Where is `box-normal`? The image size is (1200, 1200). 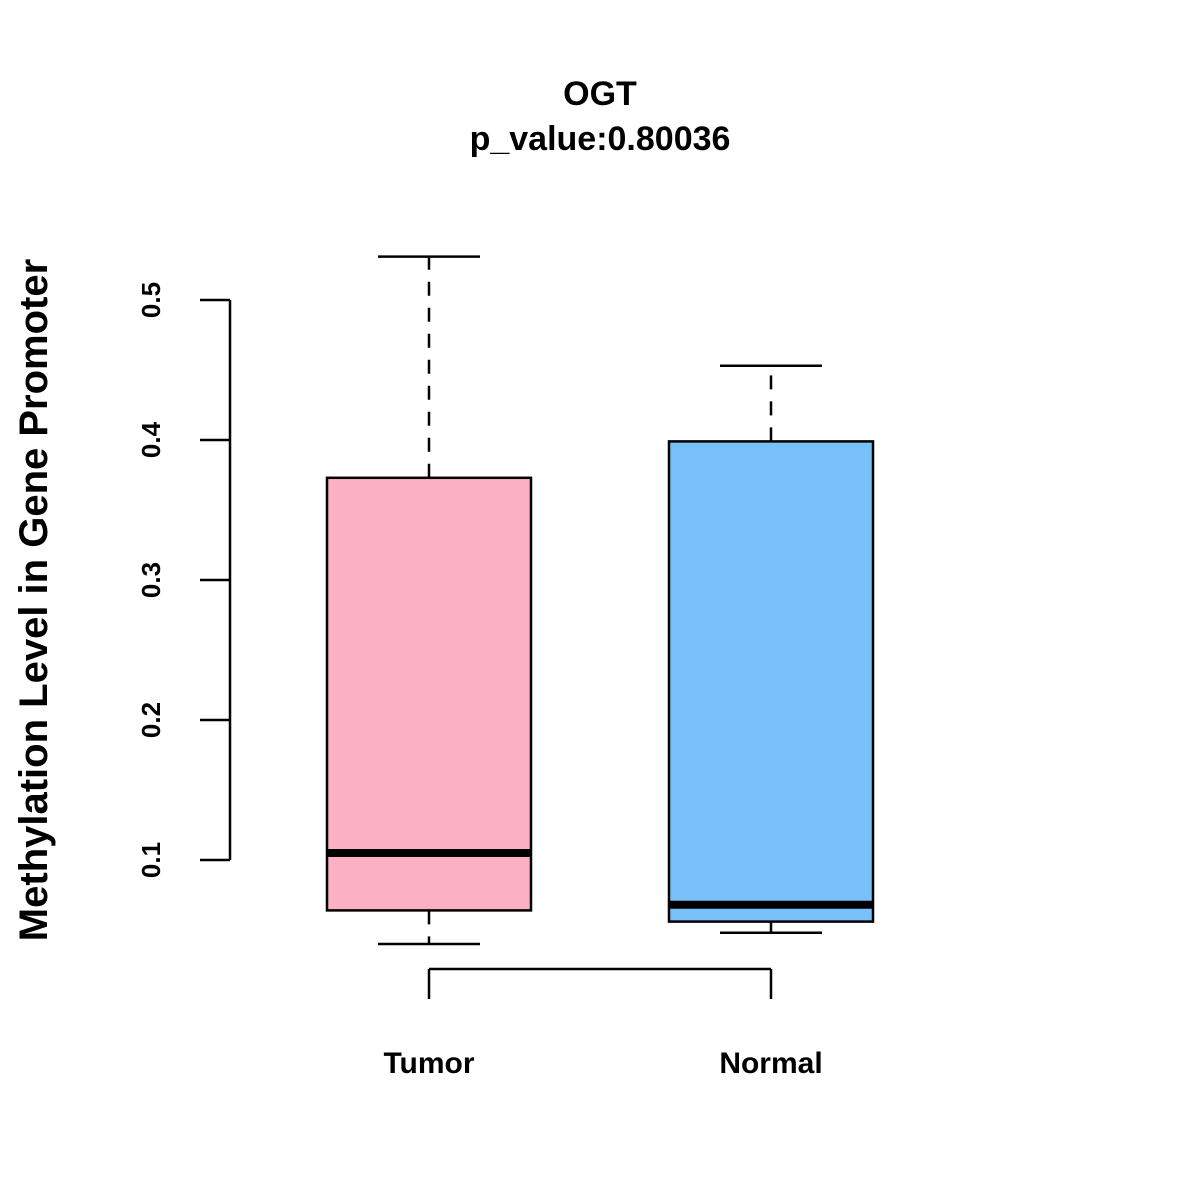
box-normal is located at coordinates (771, 649).